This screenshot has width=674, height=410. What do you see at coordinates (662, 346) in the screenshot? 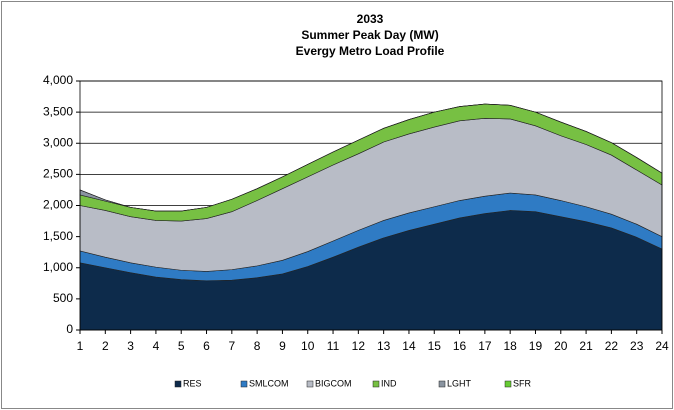
I see `x-tick-label: 24` at bounding box center [662, 346].